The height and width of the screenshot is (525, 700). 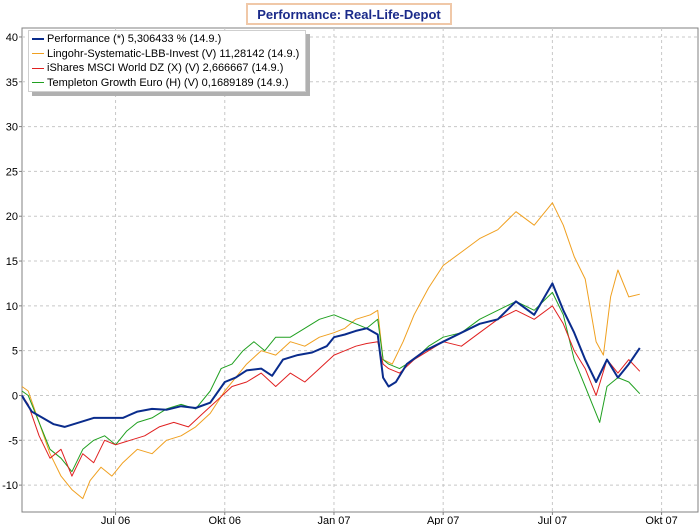 I want to click on y-tick-label: -5, so click(x=13, y=441).